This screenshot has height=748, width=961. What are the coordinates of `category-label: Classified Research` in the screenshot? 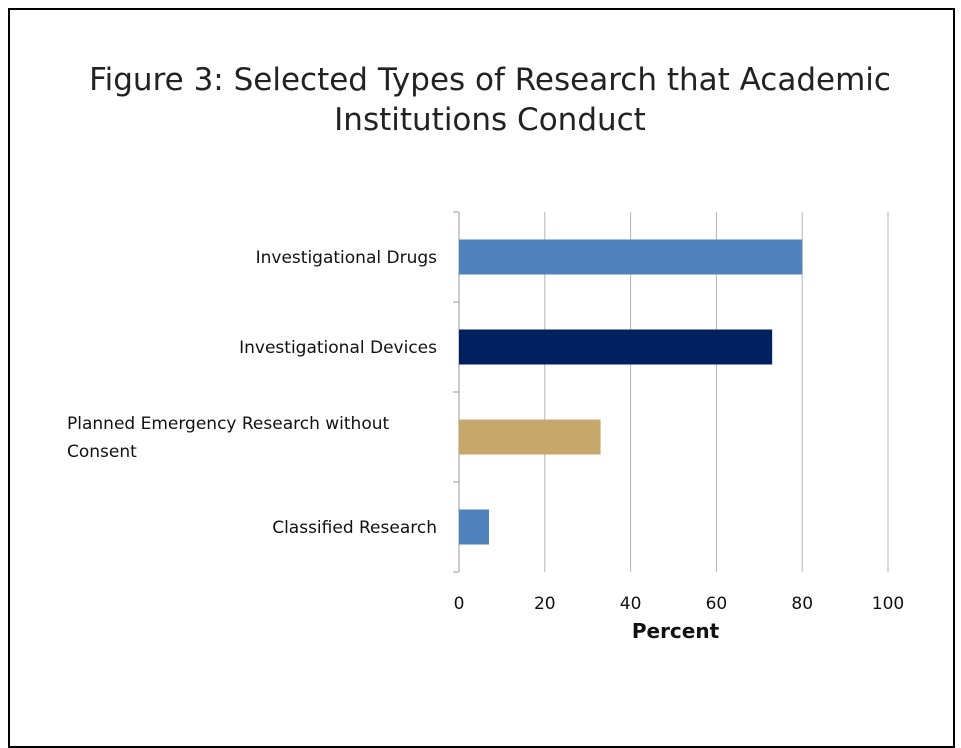 It's located at (354, 528).